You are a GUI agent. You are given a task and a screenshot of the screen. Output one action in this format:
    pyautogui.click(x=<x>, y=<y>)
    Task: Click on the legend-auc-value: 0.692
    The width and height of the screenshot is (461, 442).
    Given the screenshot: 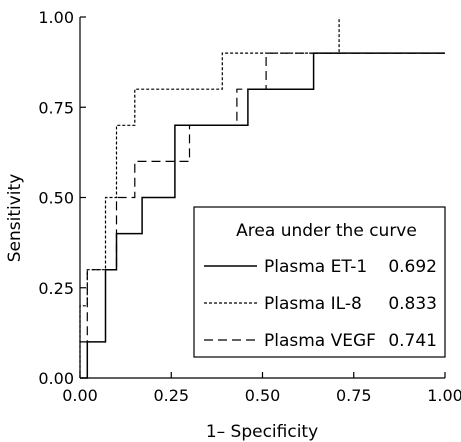 What is the action you would take?
    pyautogui.click(x=412, y=267)
    